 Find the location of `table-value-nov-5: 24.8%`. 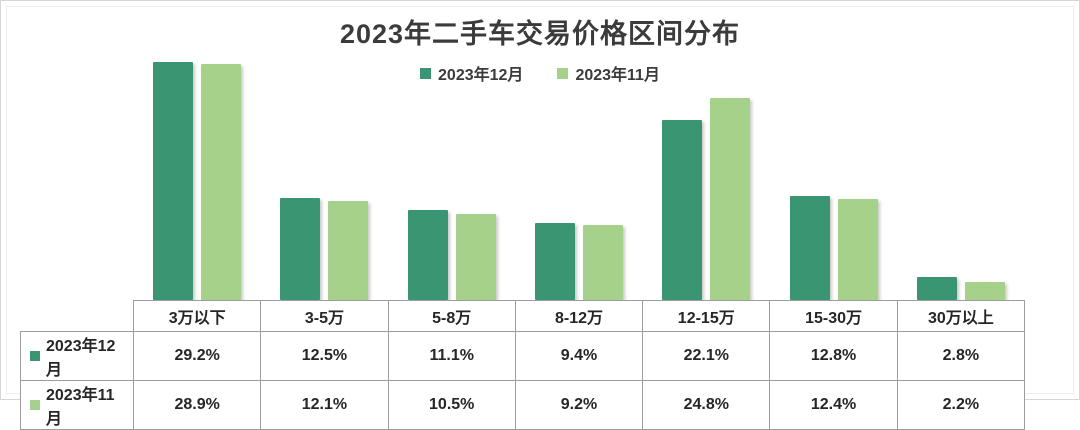

table-value-nov-5: 24.8% is located at coordinates (706, 405).